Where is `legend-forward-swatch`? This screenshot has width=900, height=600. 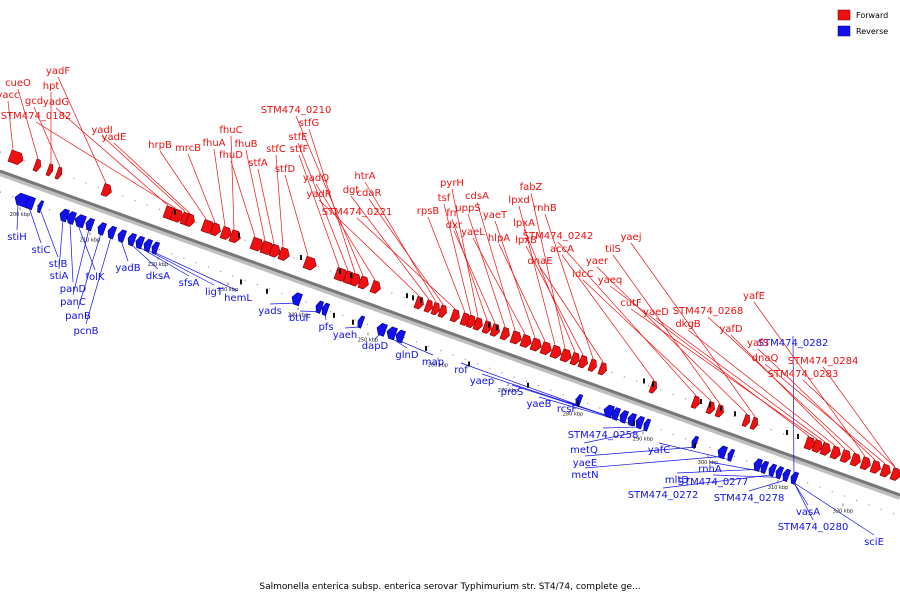 legend-forward-swatch is located at coordinates (844, 15).